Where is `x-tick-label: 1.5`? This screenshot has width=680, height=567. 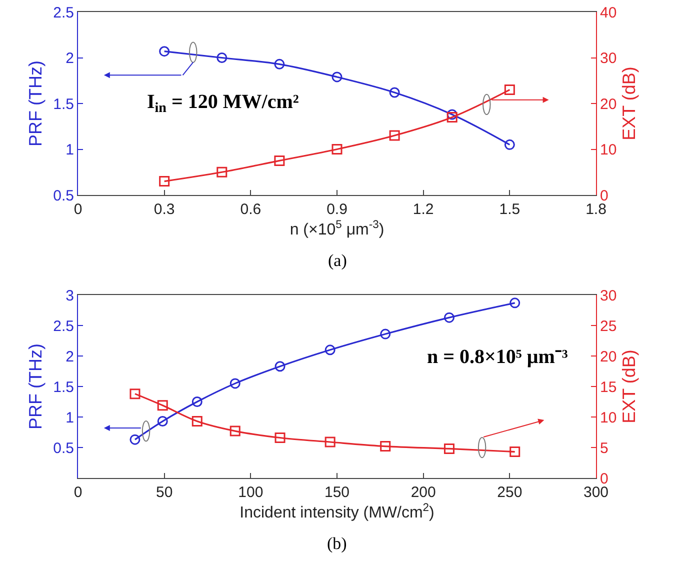 x-tick-label: 1.5 is located at coordinates (509, 209).